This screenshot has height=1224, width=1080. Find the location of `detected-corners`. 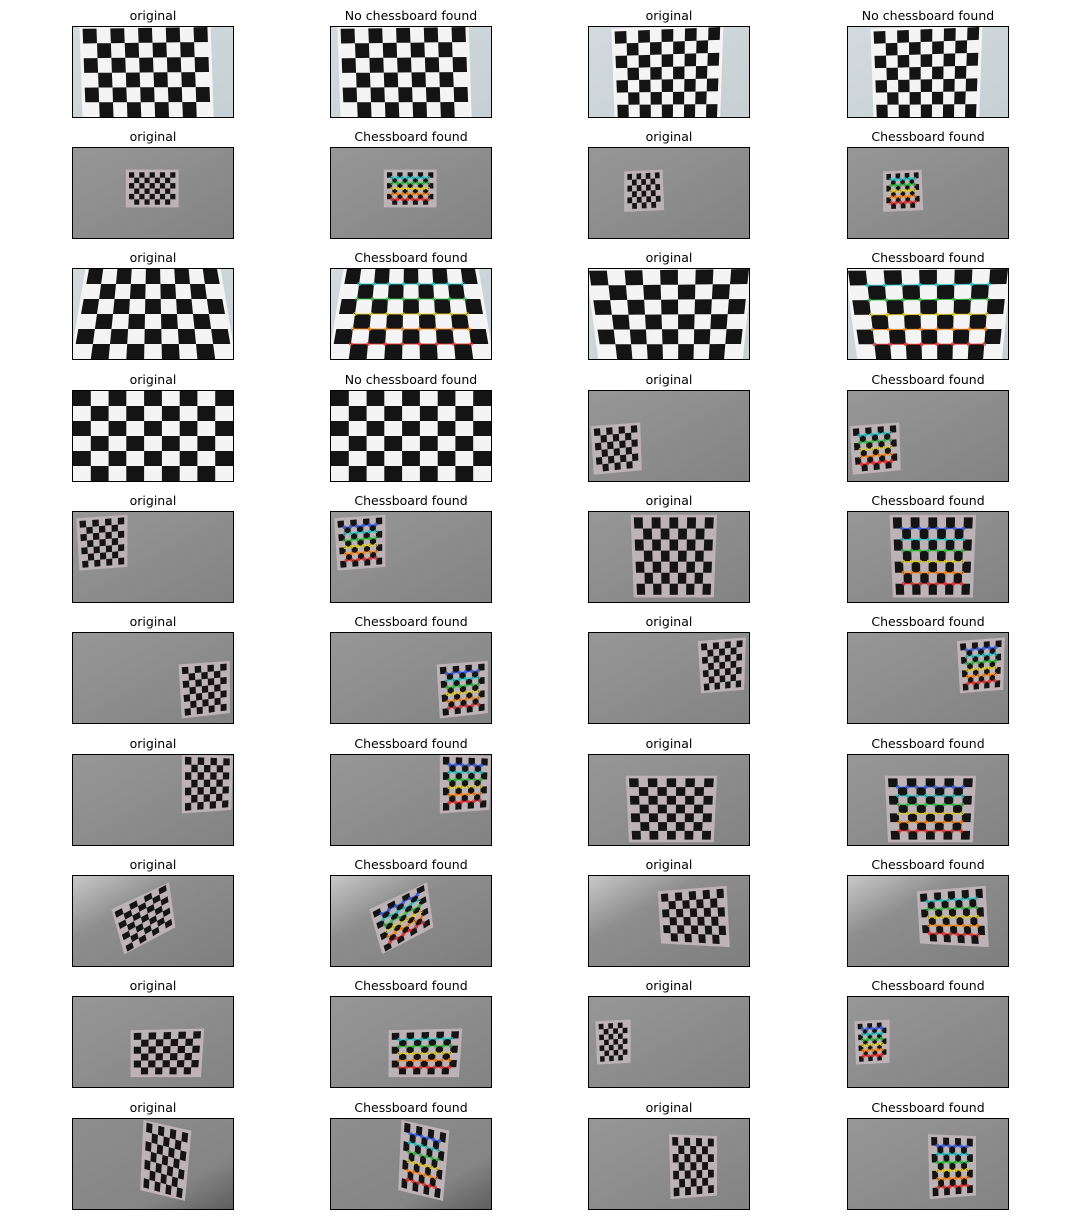

detected-corners is located at coordinates (952, 916).